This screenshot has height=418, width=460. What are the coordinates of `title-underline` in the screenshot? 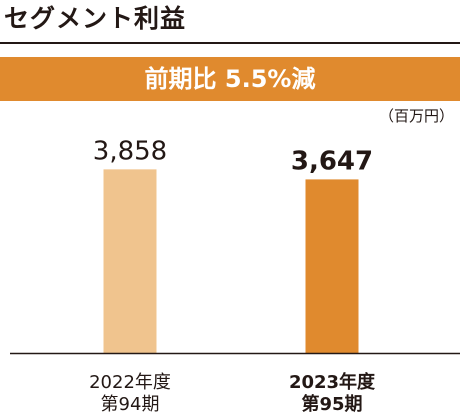 It's located at (230, 43).